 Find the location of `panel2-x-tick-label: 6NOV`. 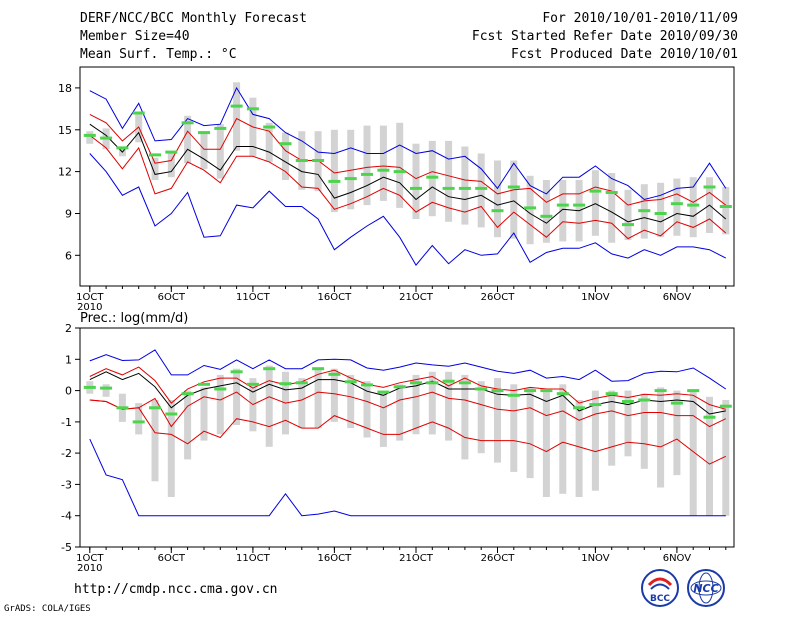

panel2-x-tick-label: 6NOV is located at coordinates (677, 558).